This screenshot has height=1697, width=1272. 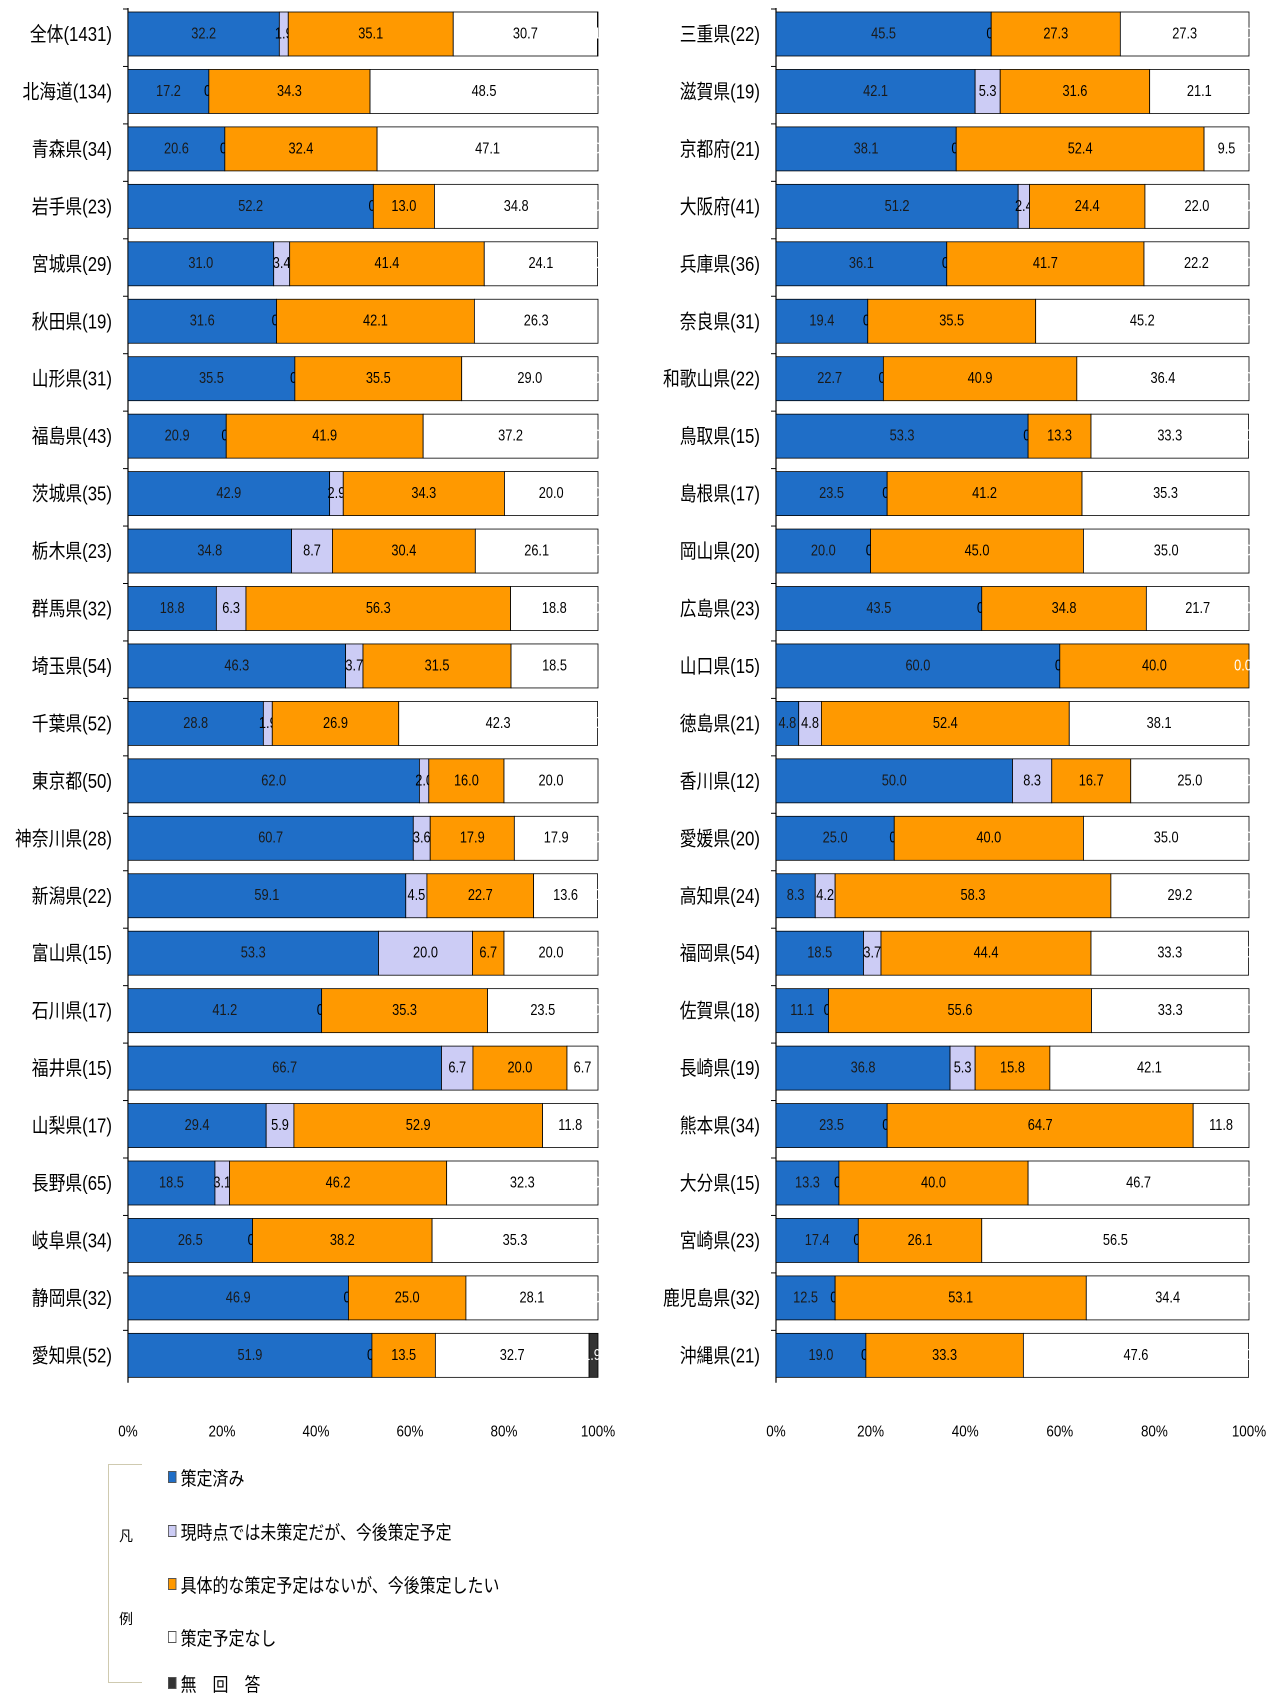 What do you see at coordinates (487, 149) in the screenshot?
I see `data-label: 47.1` at bounding box center [487, 149].